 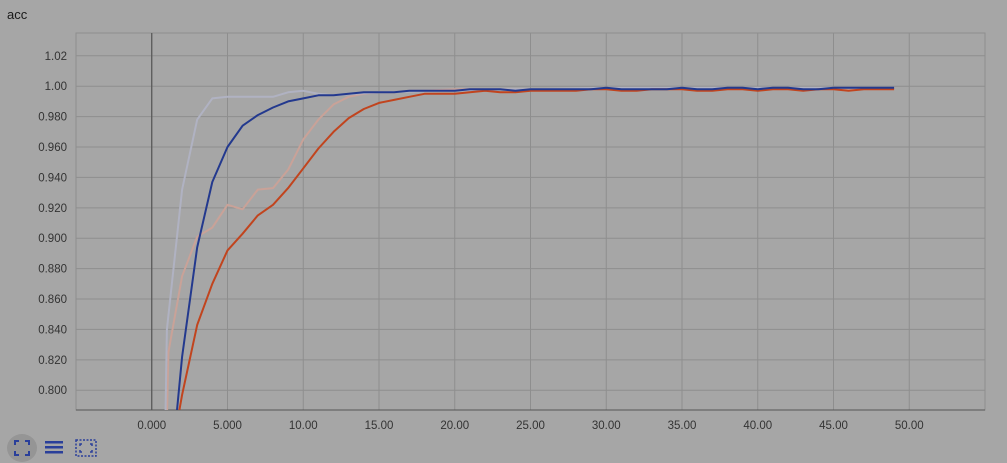 What do you see at coordinates (227, 425) in the screenshot?
I see `x-tick-label: 5.000` at bounding box center [227, 425].